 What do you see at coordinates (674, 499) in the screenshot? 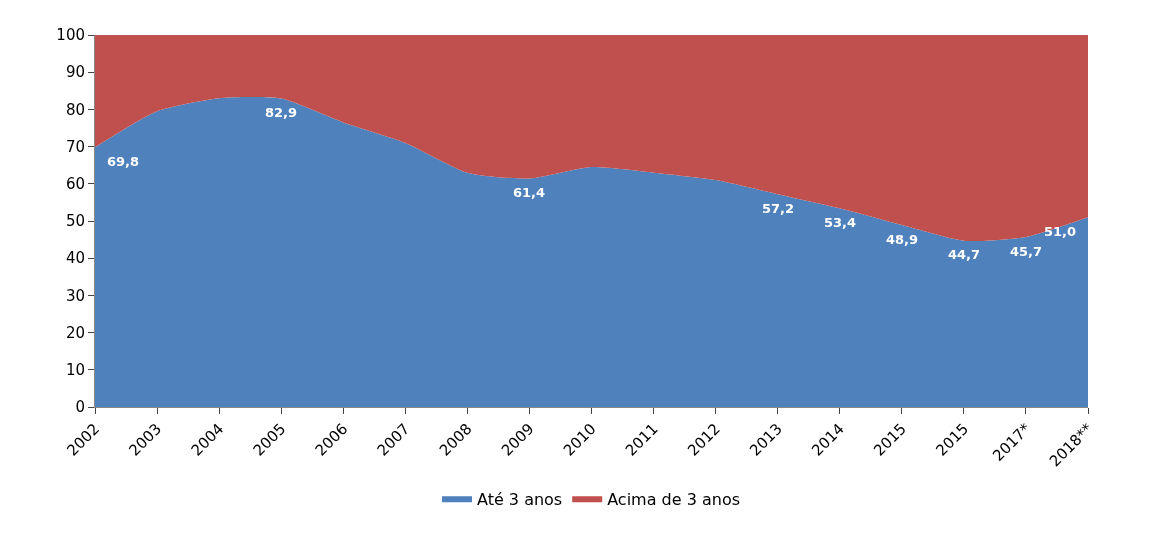
I see `legend-label: Acima de 3 anos` at bounding box center [674, 499].